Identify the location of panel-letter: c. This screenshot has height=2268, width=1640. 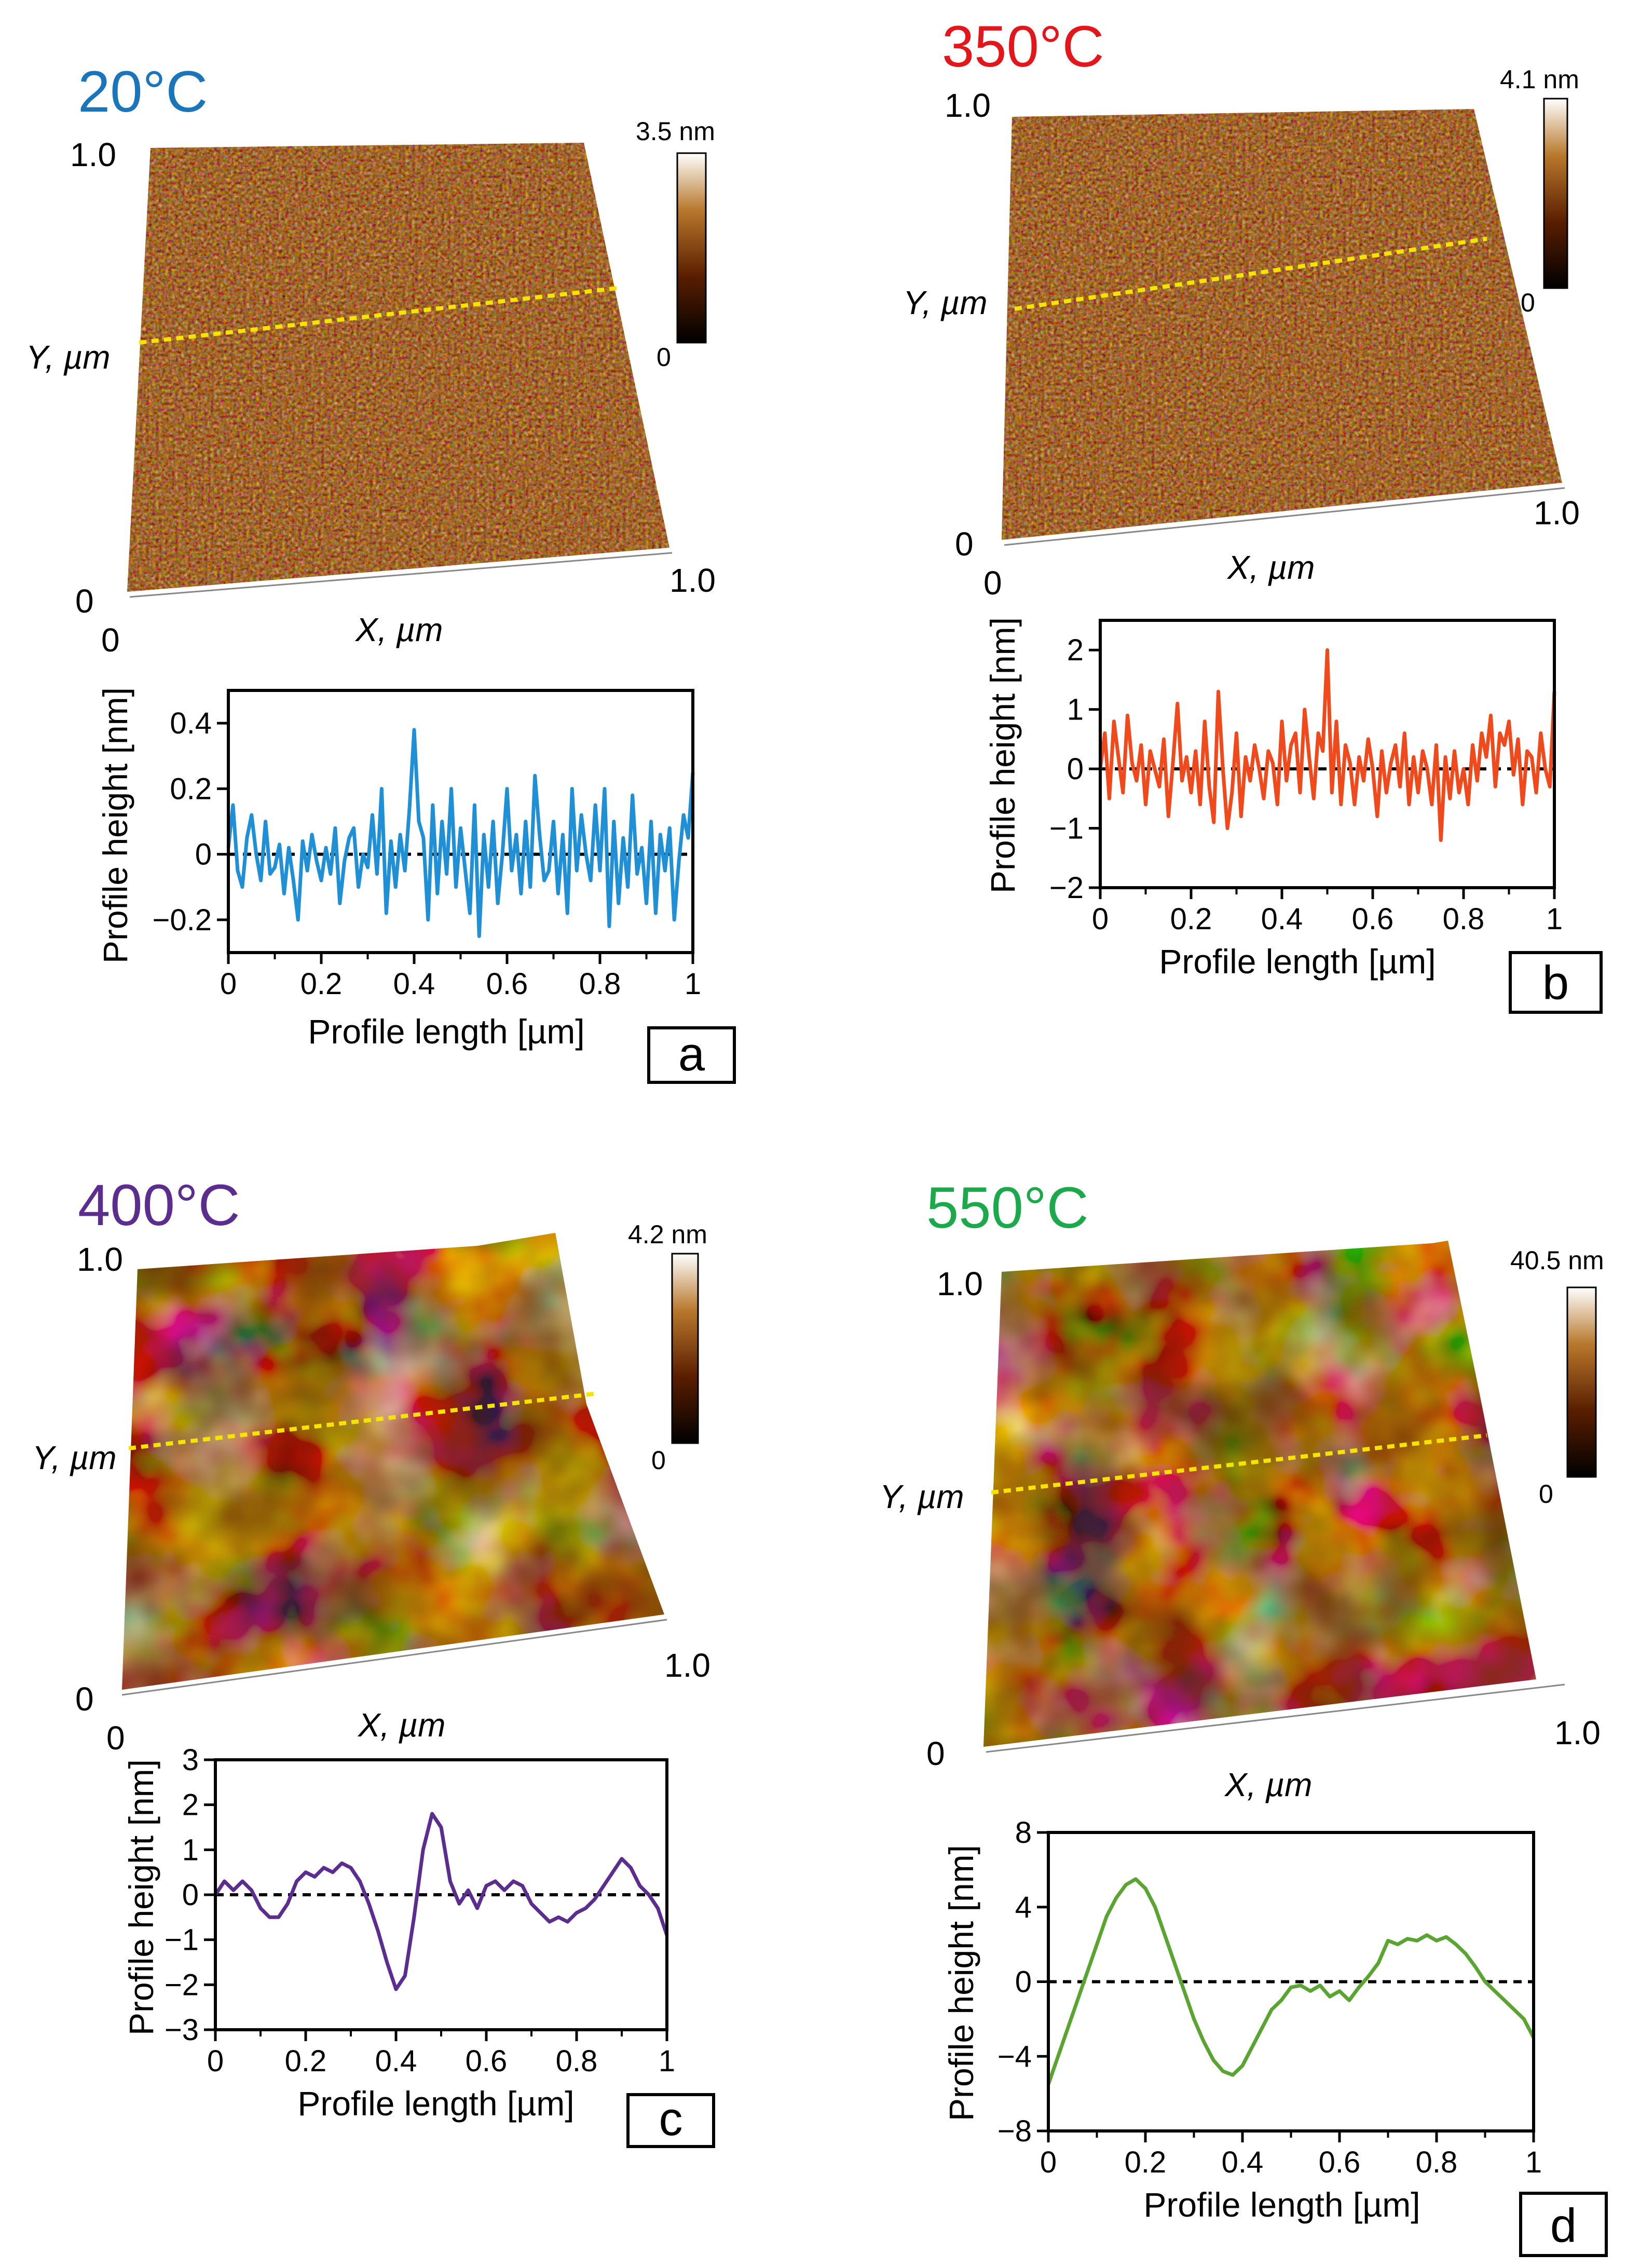
(671, 2119).